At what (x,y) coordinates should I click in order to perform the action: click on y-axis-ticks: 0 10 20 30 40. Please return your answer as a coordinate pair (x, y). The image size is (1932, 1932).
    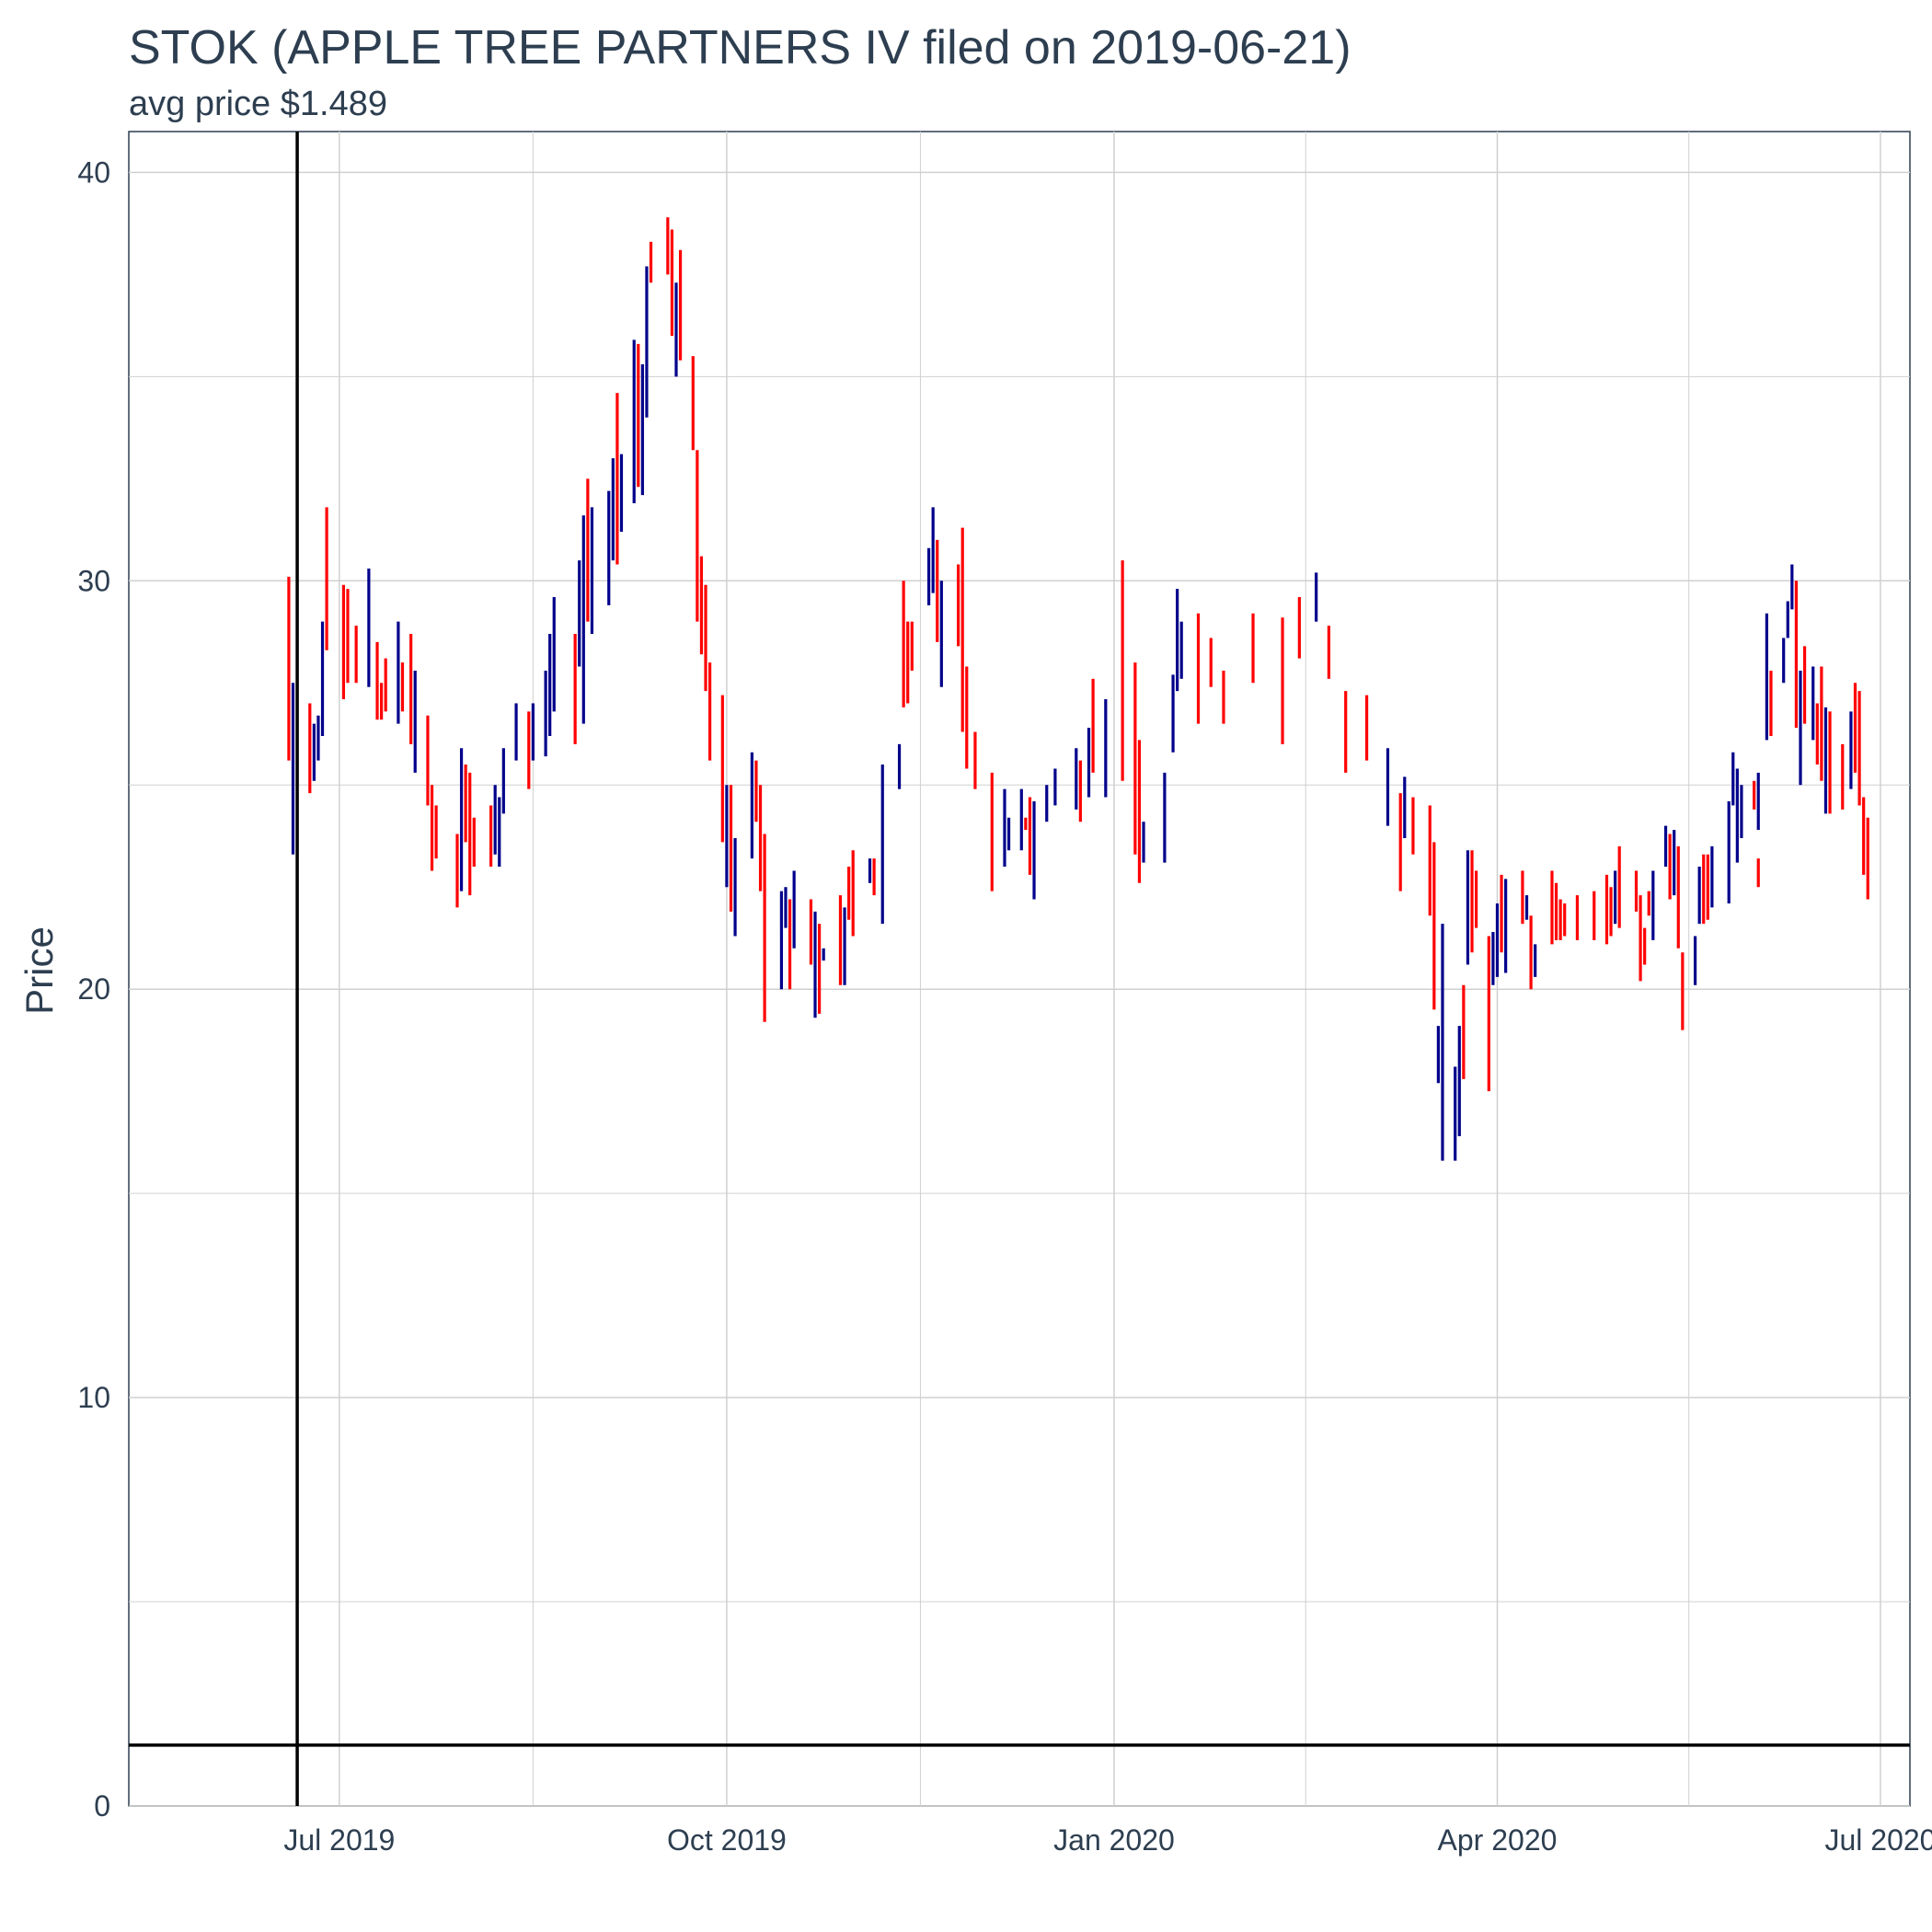
    Looking at the image, I should click on (93, 989).